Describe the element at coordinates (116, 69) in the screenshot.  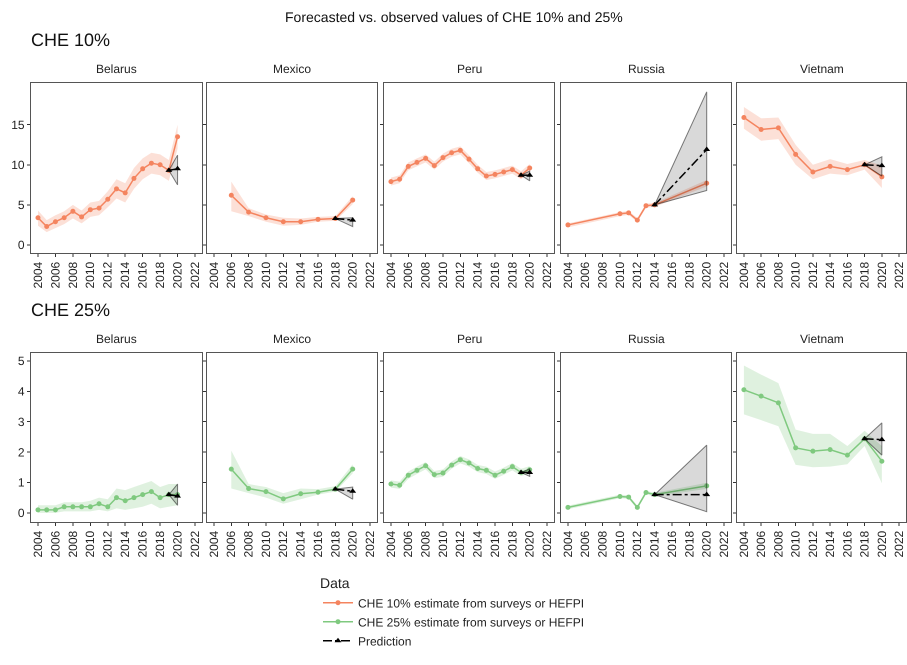
I see `chart-title: Belarus` at that location.